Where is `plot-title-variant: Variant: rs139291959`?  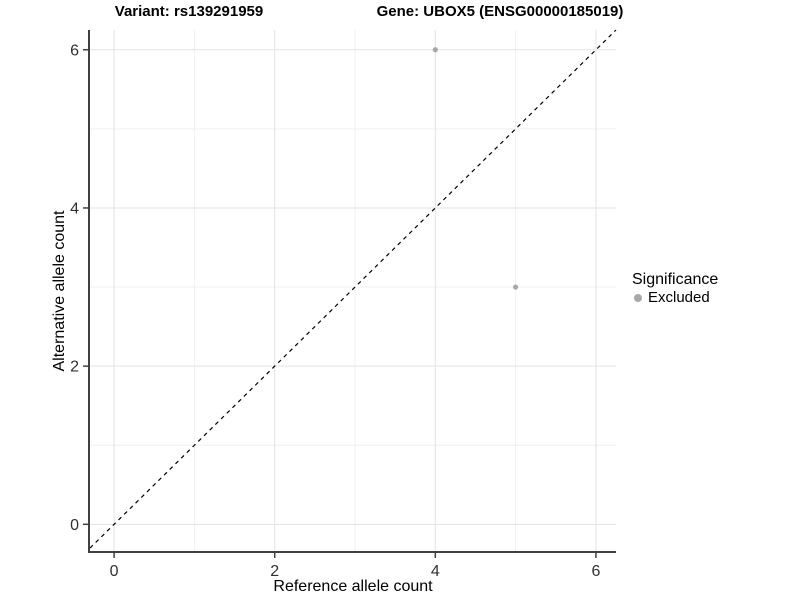 plot-title-variant: Variant: rs139291959 is located at coordinates (189, 11).